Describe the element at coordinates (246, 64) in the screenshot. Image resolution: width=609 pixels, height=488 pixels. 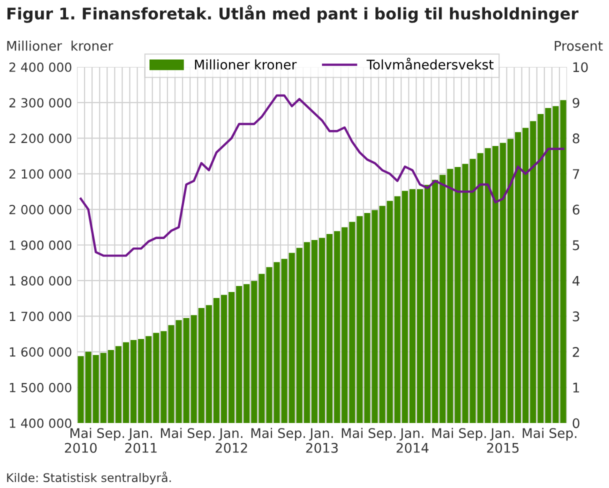
I see `legend-label: Millioner kroner` at that location.